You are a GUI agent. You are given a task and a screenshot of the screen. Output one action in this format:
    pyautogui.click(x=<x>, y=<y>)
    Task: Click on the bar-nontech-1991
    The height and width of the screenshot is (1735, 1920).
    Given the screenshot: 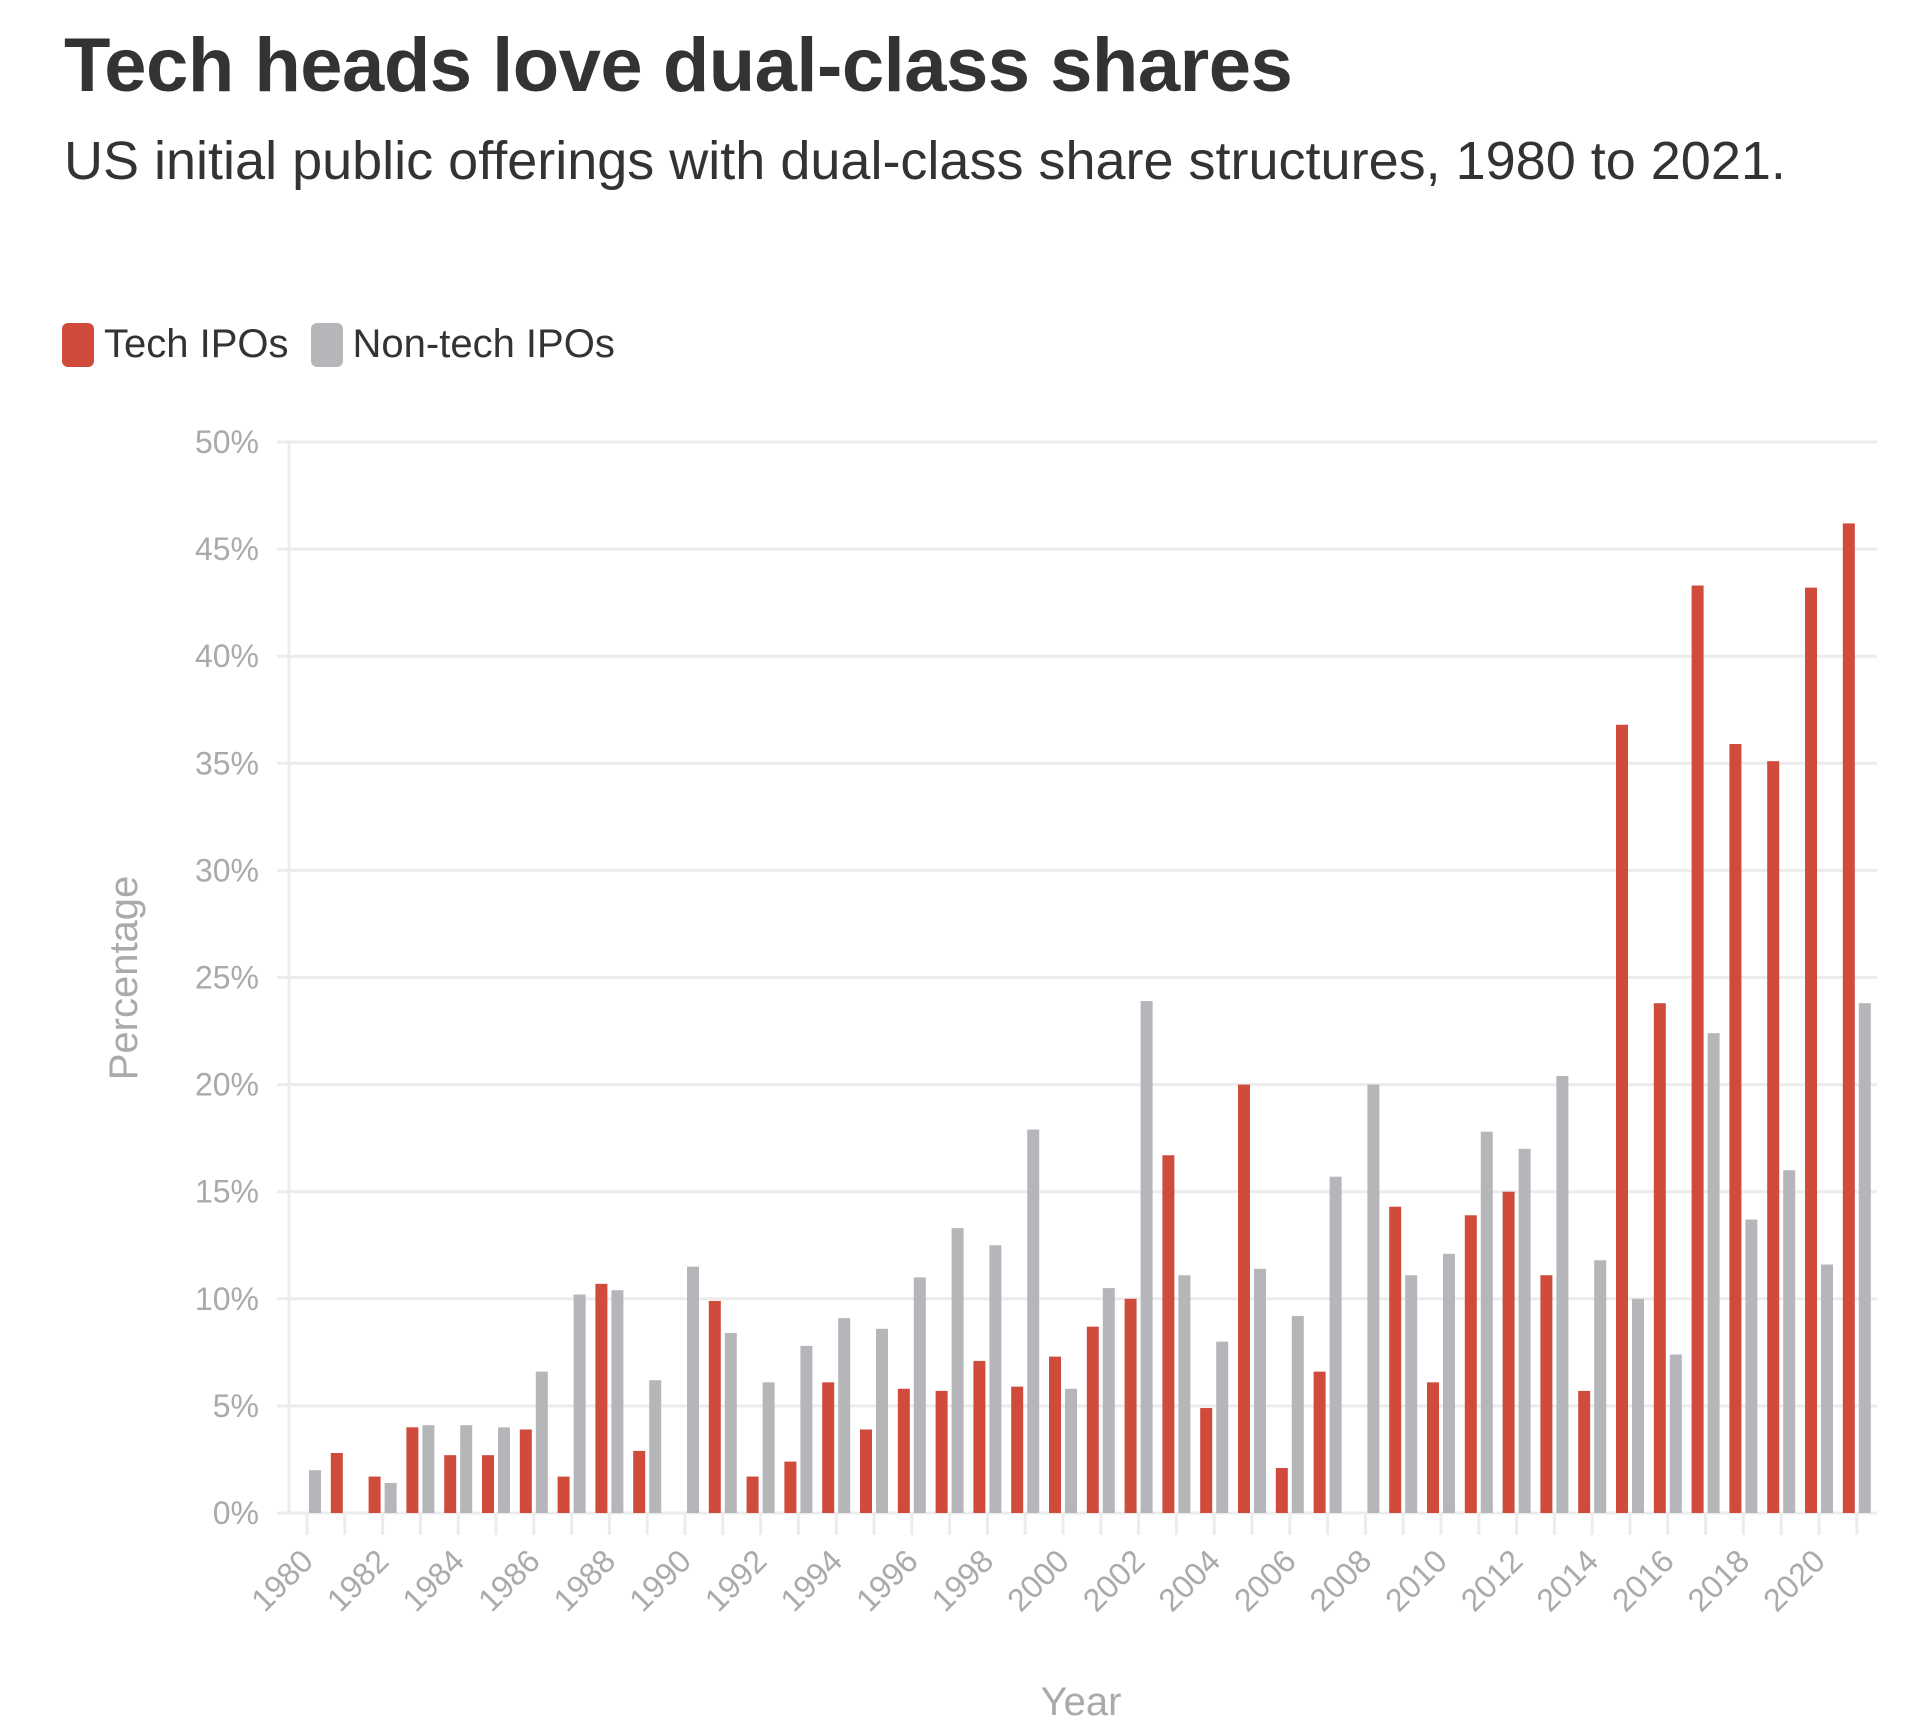 What is the action you would take?
    pyautogui.click(x=730, y=1423)
    